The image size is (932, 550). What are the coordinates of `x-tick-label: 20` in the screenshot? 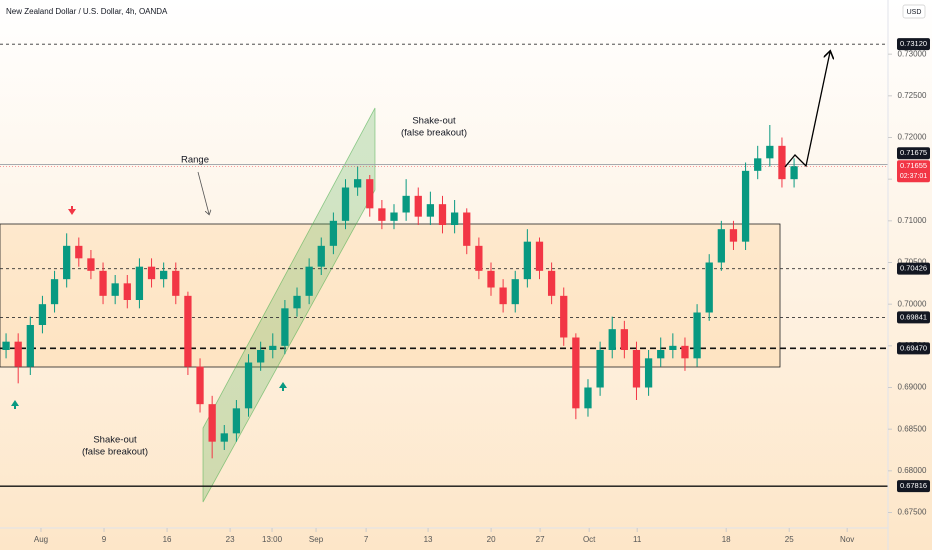 It's located at (491, 539).